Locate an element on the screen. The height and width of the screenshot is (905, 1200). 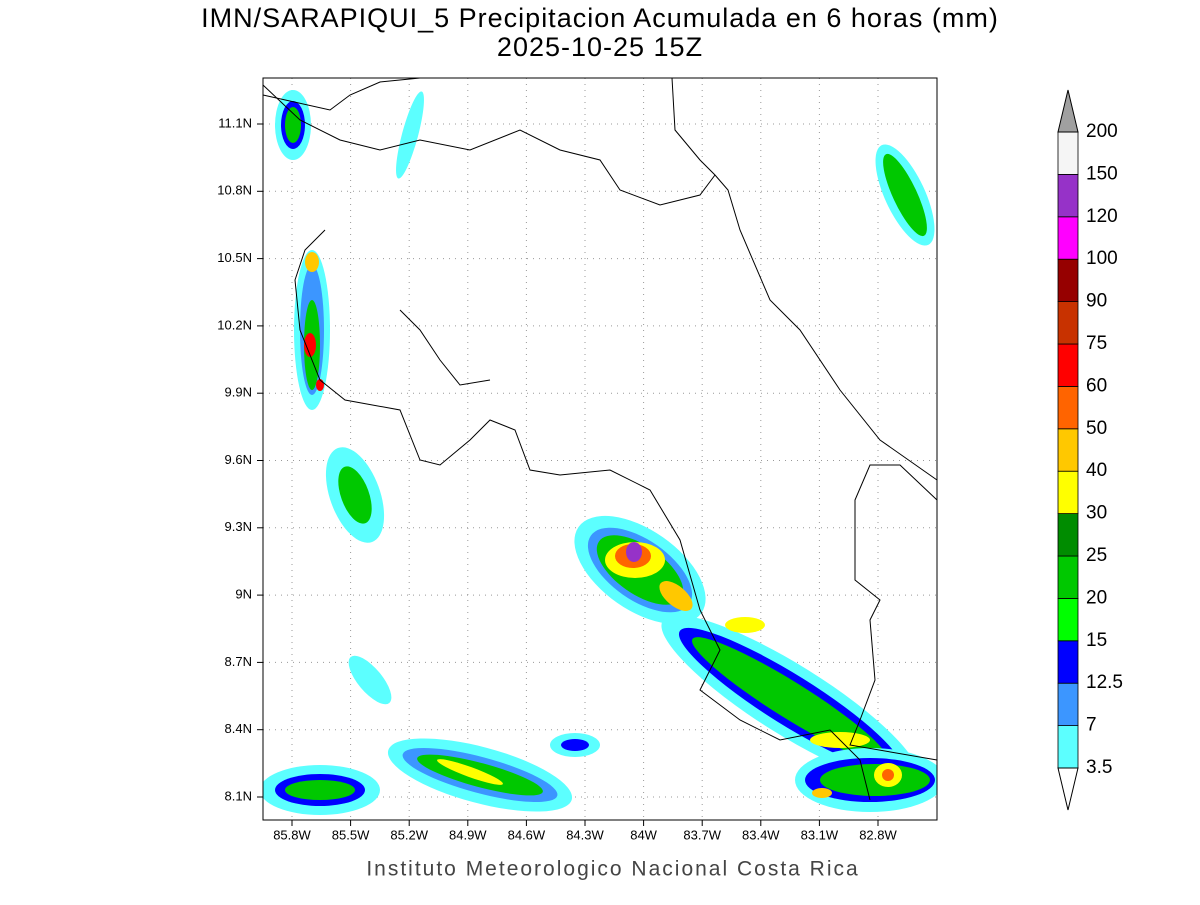
lat-tick-label: 9.3N is located at coordinates (238, 526).